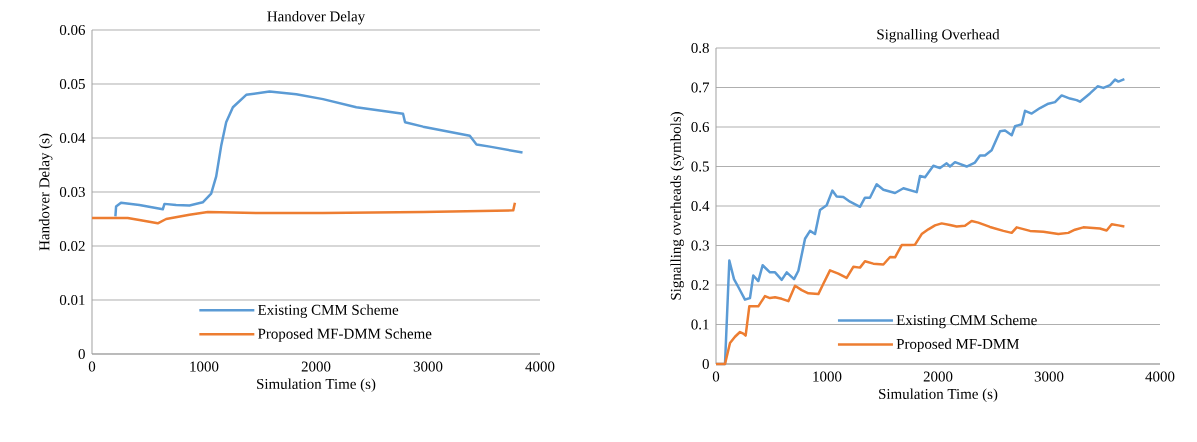 This screenshot has width=1197, height=442. I want to click on y-axis-title: Signalling overheads (symbols), so click(677, 206).